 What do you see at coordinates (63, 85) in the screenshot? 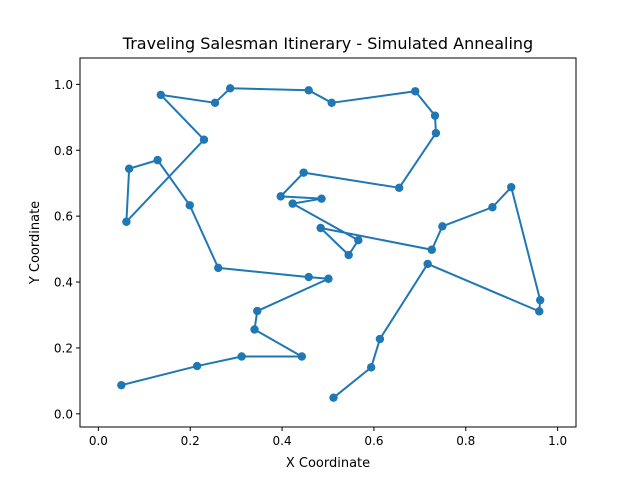
I see `y-tick-label: 1.0` at bounding box center [63, 85].